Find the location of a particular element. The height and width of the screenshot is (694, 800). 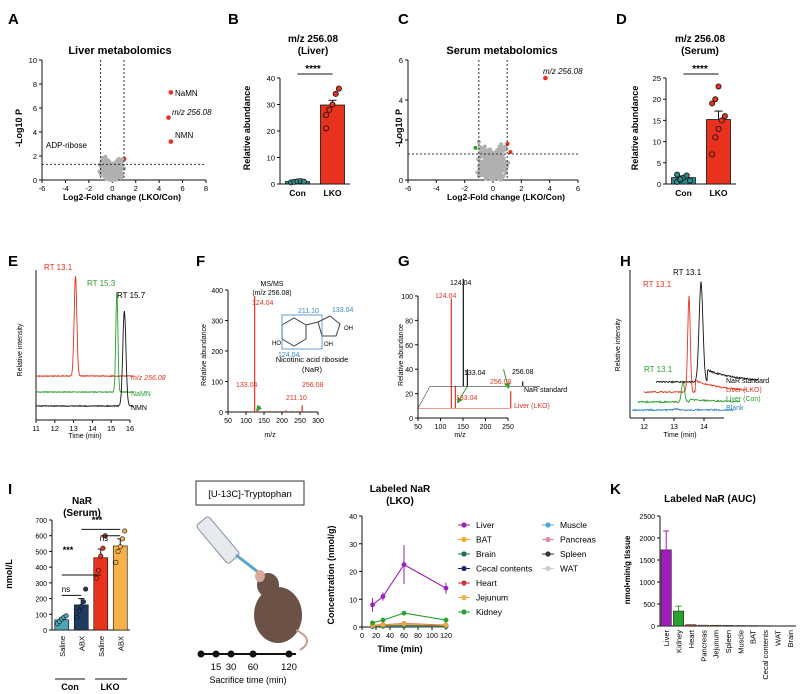

peak-black-133: 133.04 is located at coordinates (475, 373).